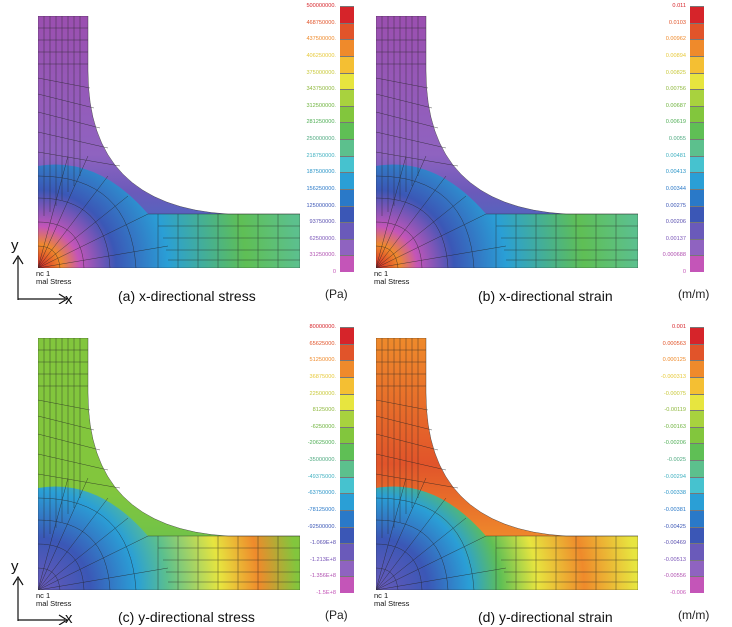  I want to click on fem-plot-y-stress, so click(169, 464).